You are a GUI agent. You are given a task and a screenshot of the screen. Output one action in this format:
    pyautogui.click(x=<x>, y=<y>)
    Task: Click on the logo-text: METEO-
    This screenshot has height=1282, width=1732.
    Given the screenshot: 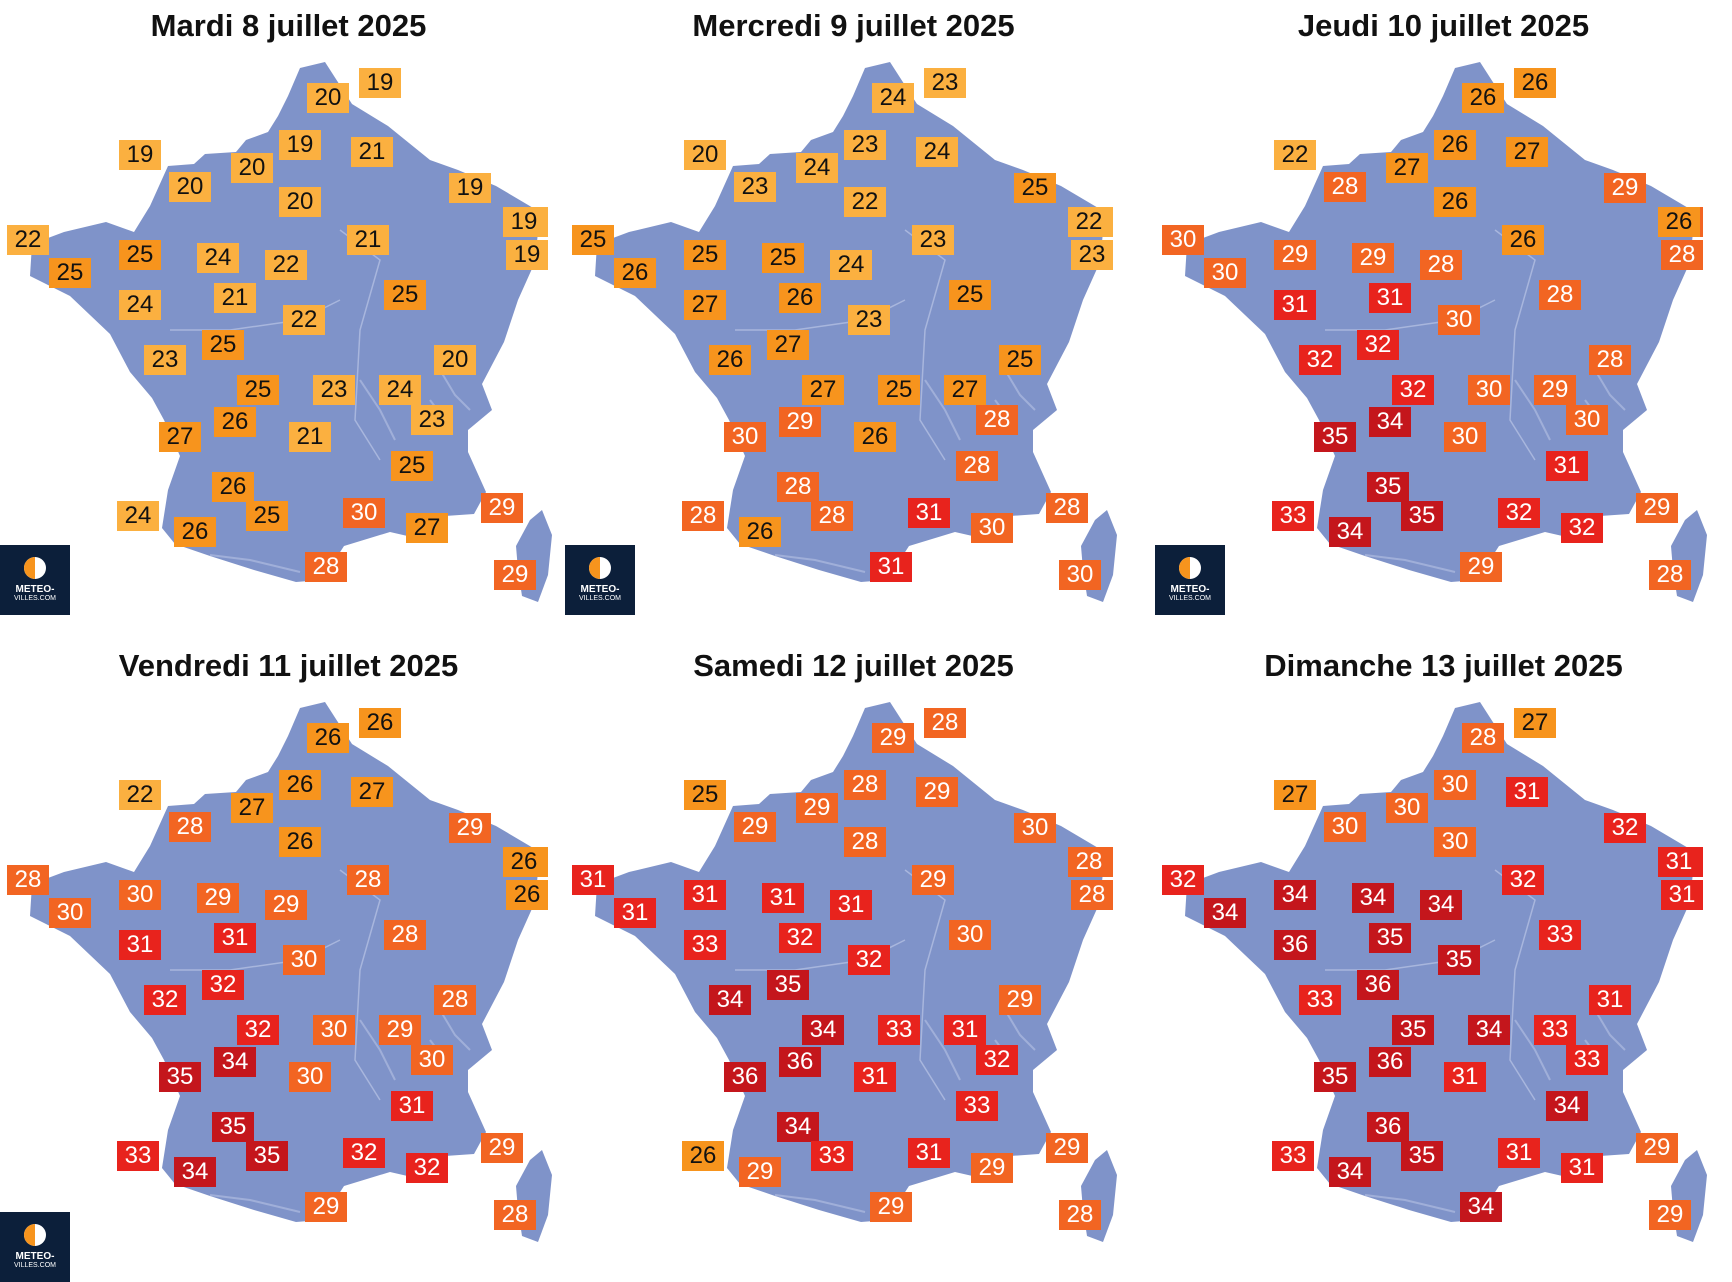 What is the action you would take?
    pyautogui.click(x=600, y=589)
    